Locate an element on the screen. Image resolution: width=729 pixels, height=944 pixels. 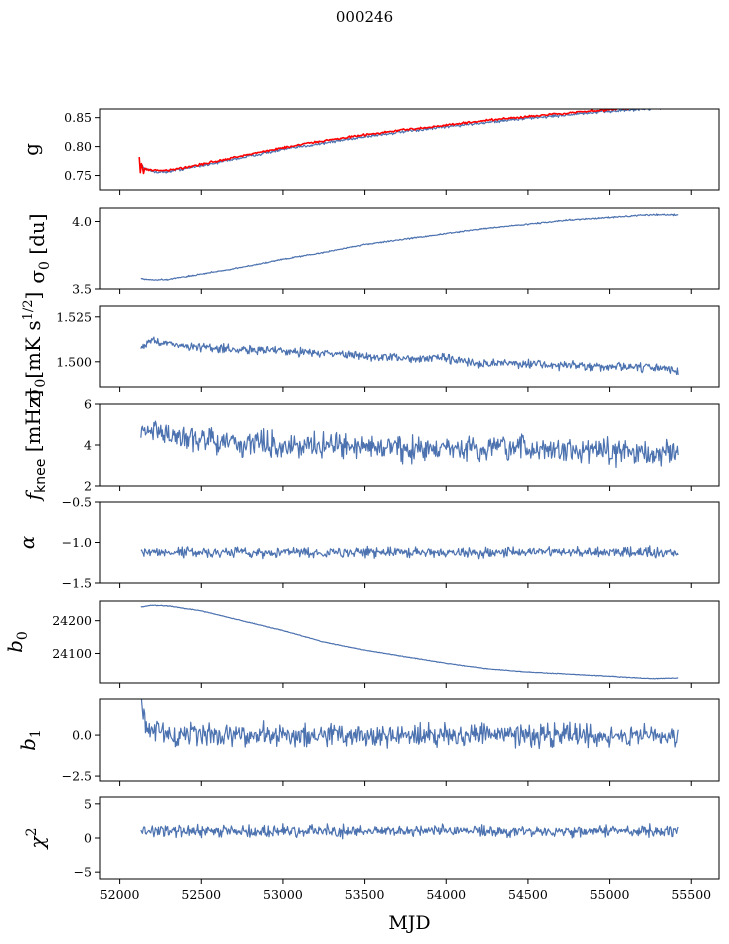
y-tick-label: 0.85 is located at coordinates (78, 117).